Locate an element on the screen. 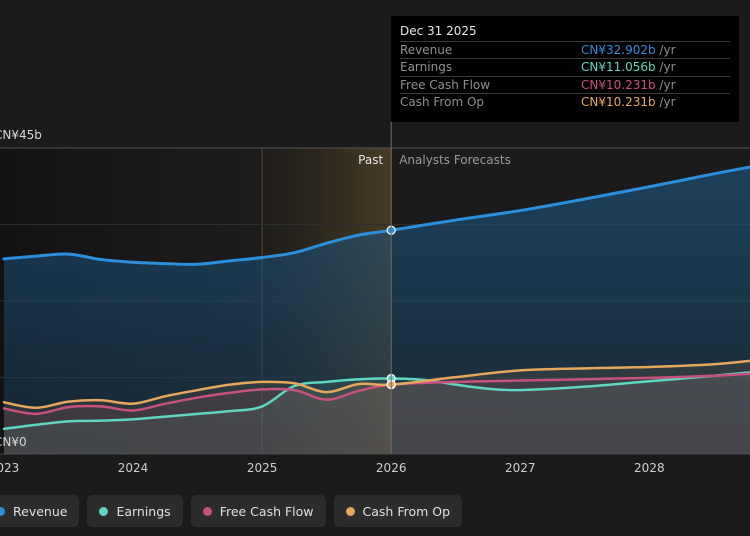 The width and height of the screenshot is (750, 536). y-tick-label: CN¥0 is located at coordinates (13, 442).